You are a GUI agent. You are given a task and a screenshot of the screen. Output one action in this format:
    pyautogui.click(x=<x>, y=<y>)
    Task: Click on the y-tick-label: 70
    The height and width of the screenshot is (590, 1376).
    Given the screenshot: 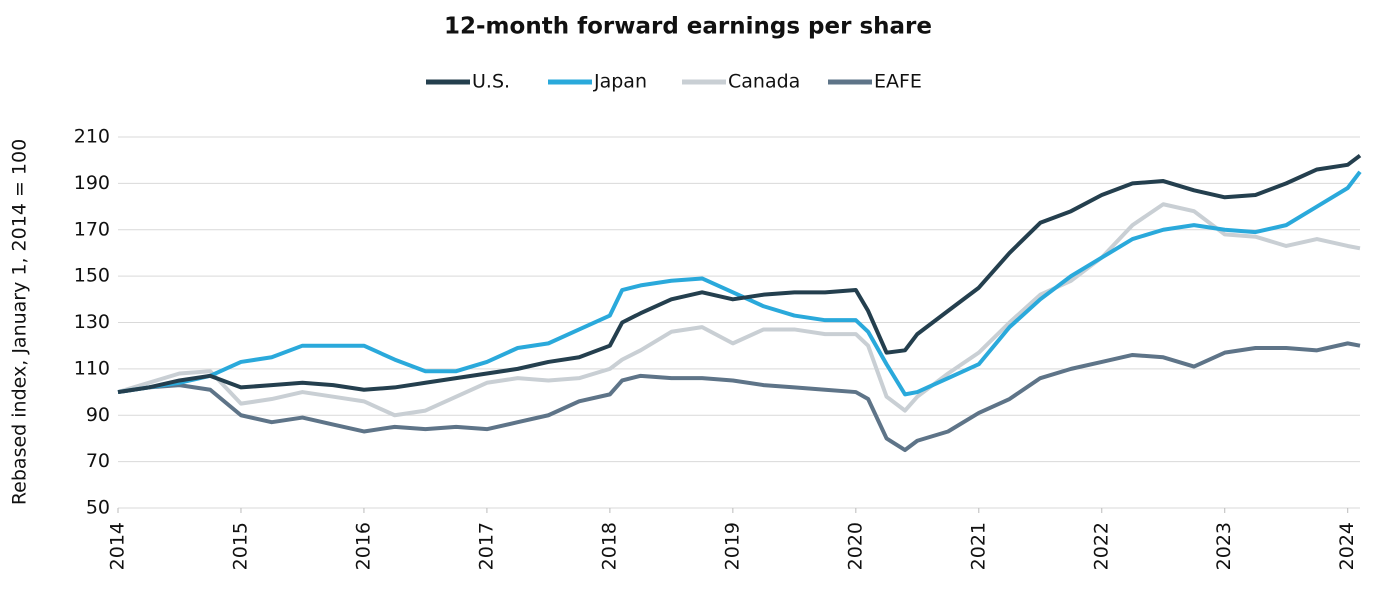 What is the action you would take?
    pyautogui.click(x=98, y=461)
    